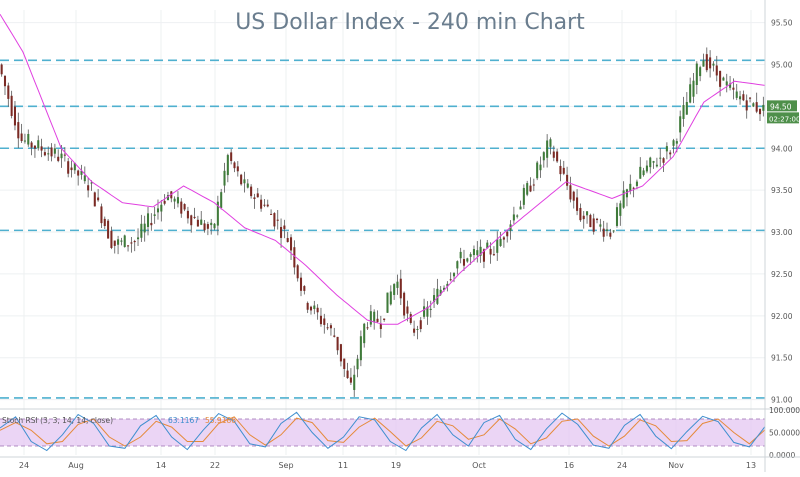  Describe the element at coordinates (782, 190) in the screenshot. I see `y-tick-label: 93.50` at that location.